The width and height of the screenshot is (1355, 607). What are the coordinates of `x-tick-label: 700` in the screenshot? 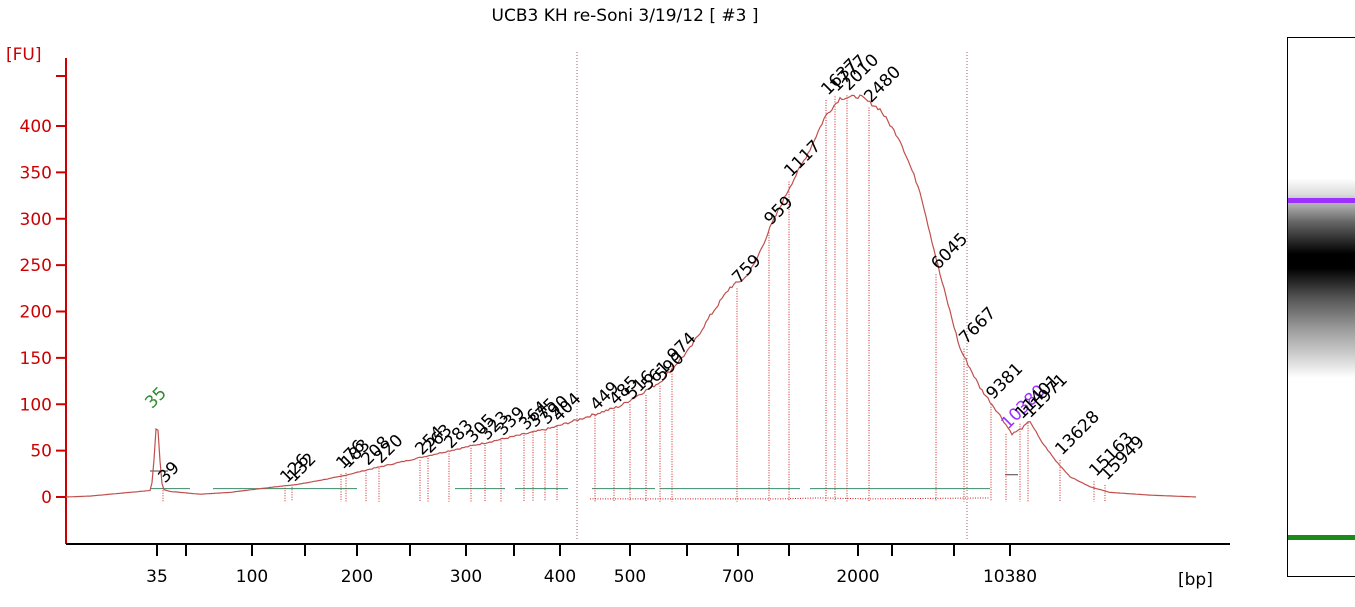 It's located at (738, 577).